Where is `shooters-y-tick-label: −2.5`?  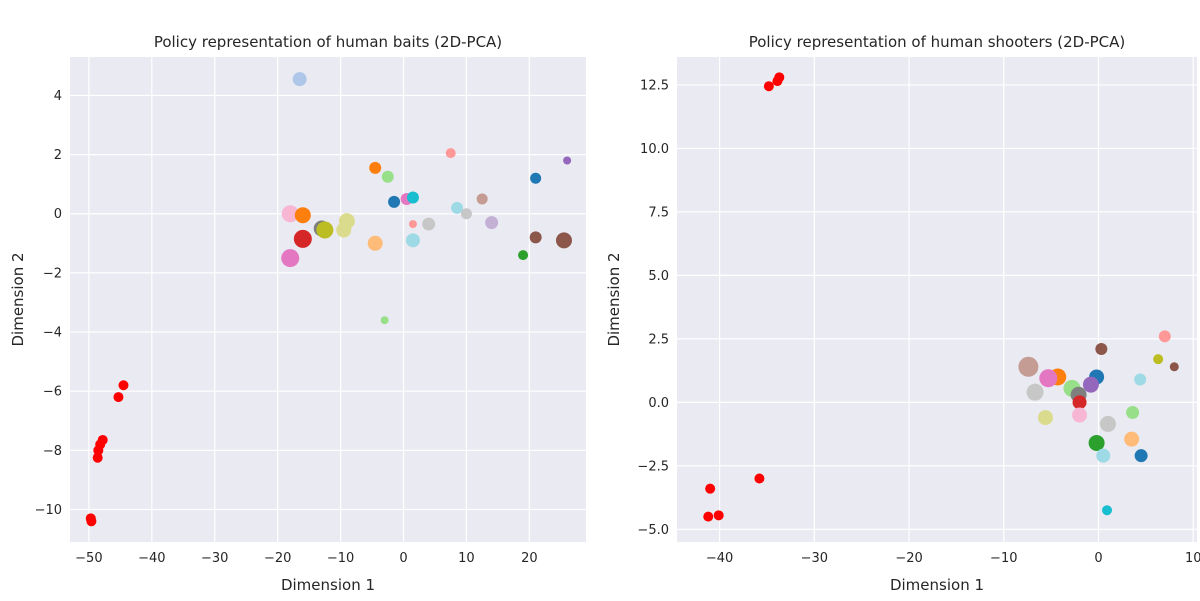 shooters-y-tick-label: −2.5 is located at coordinates (653, 466).